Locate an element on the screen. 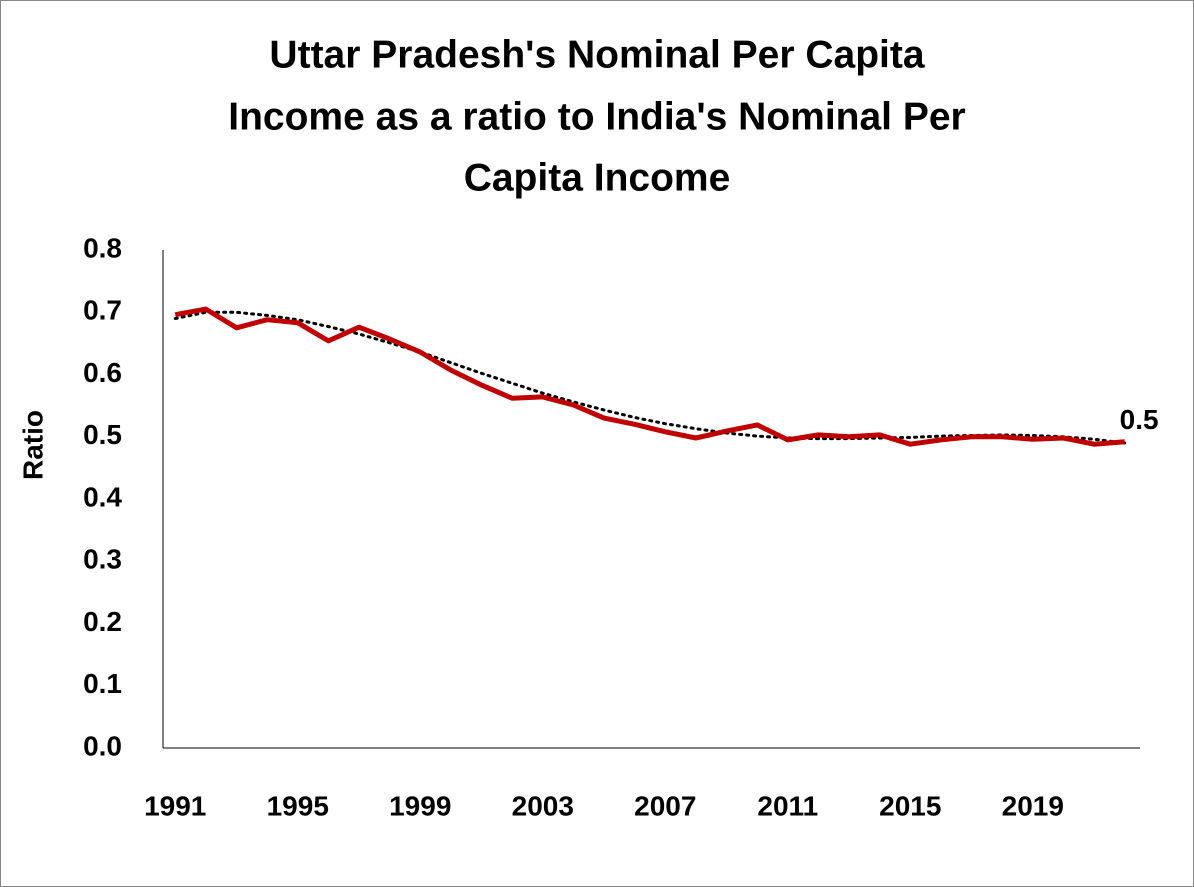  chart-title: Capita Income is located at coordinates (597, 177).